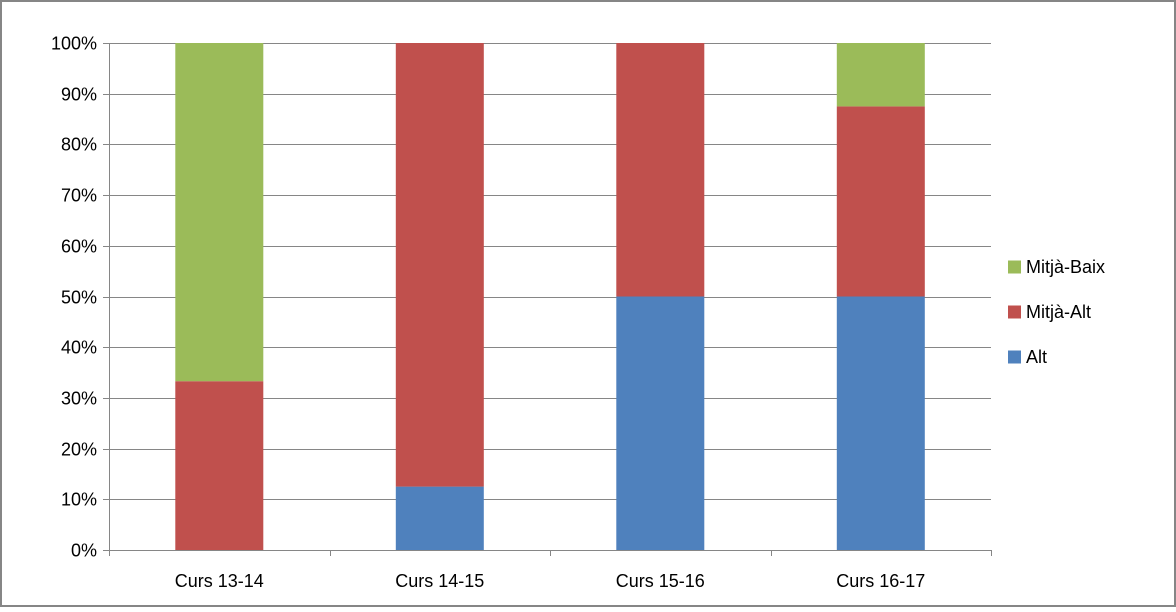 This screenshot has height=612, width=1176. I want to click on y-tick-label: 50%, so click(79, 298).